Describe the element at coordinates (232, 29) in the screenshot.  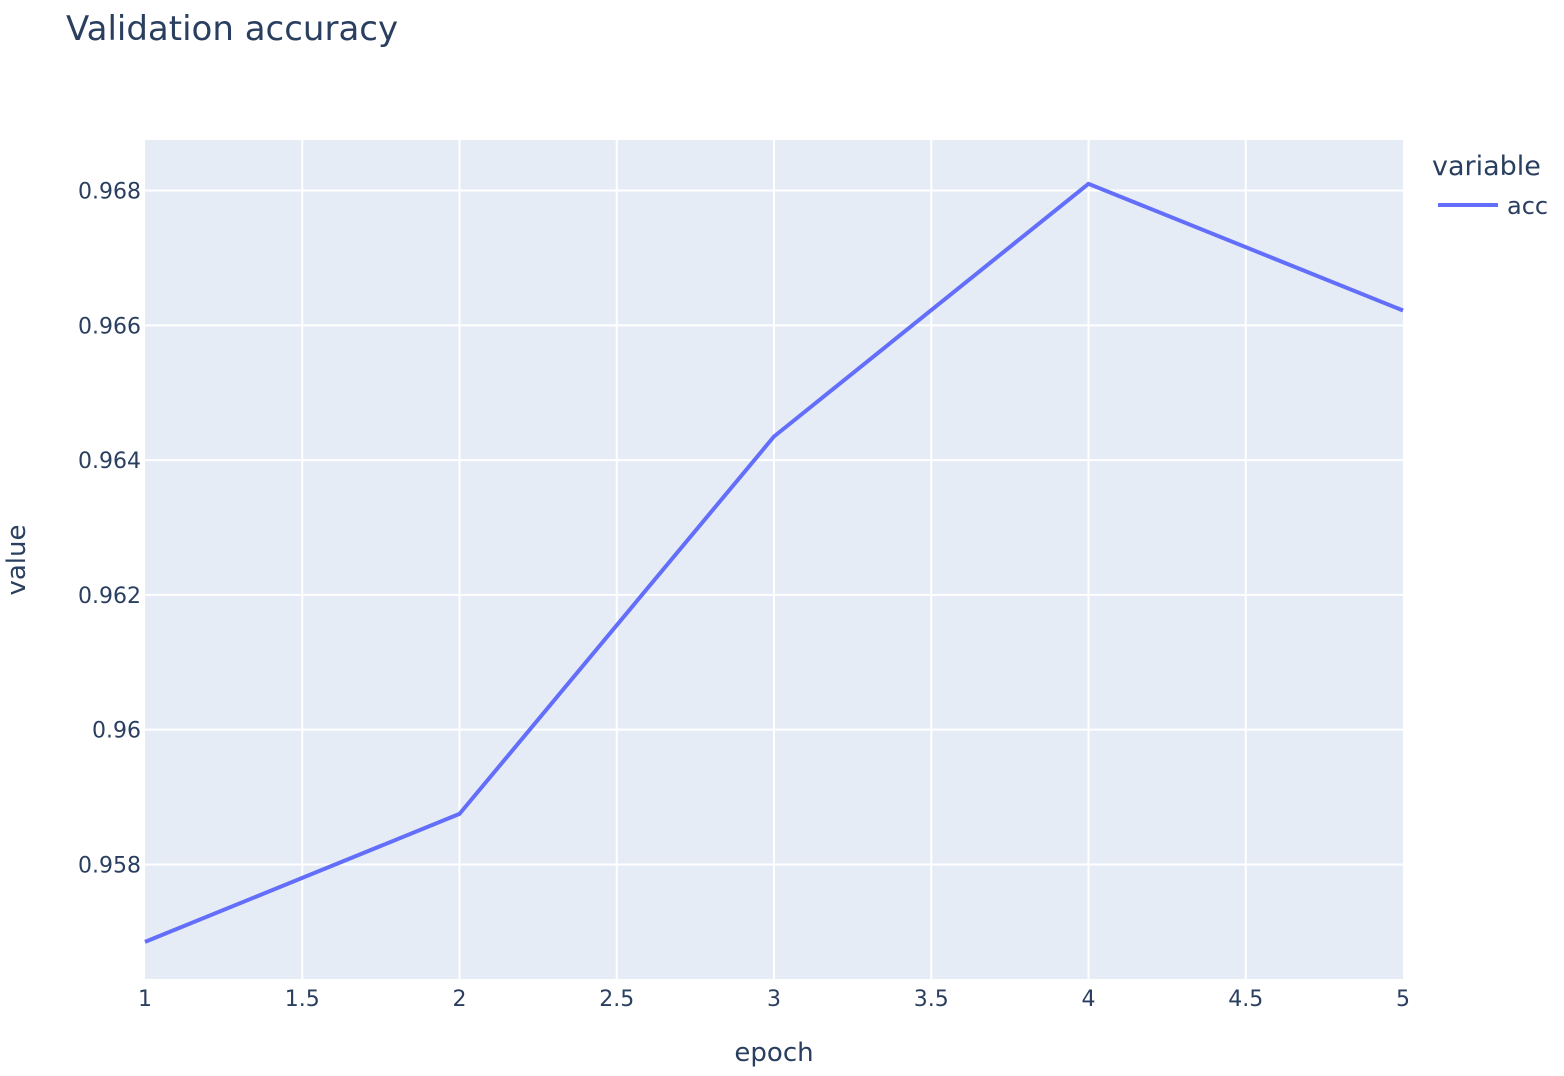
I see `chart-title: Validation accuracy` at that location.